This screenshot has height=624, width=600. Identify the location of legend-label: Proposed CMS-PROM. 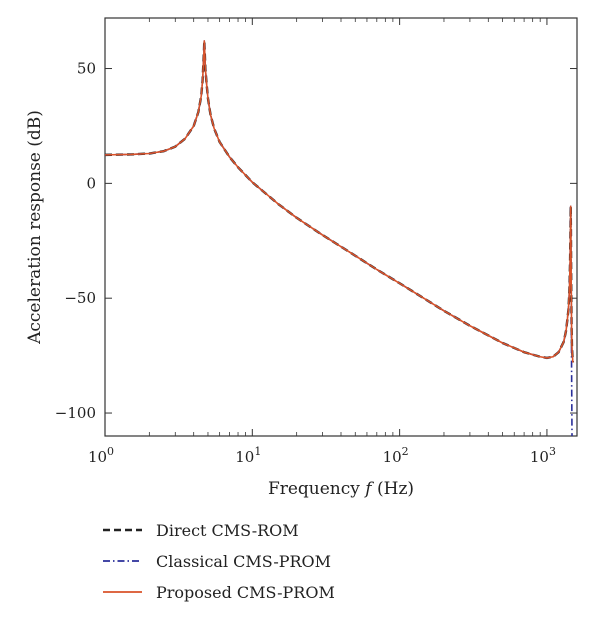
(245, 592).